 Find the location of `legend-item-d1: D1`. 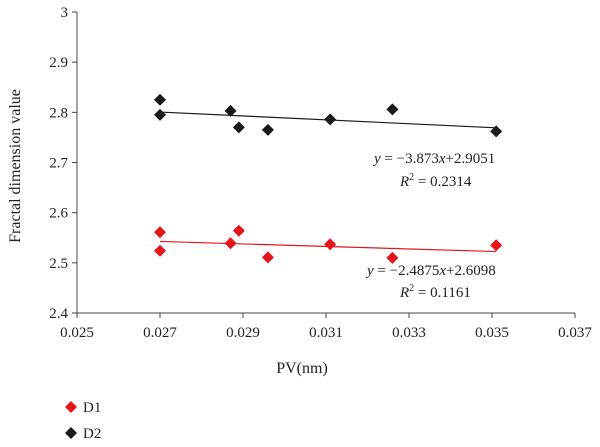

legend-item-d1: D1 is located at coordinates (83, 408).